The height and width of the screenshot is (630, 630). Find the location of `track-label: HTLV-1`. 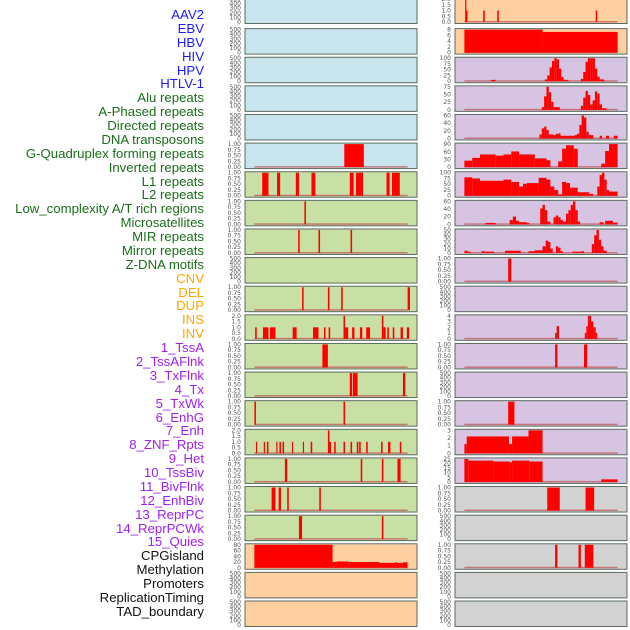

track-label: HTLV-1 is located at coordinates (182, 84).